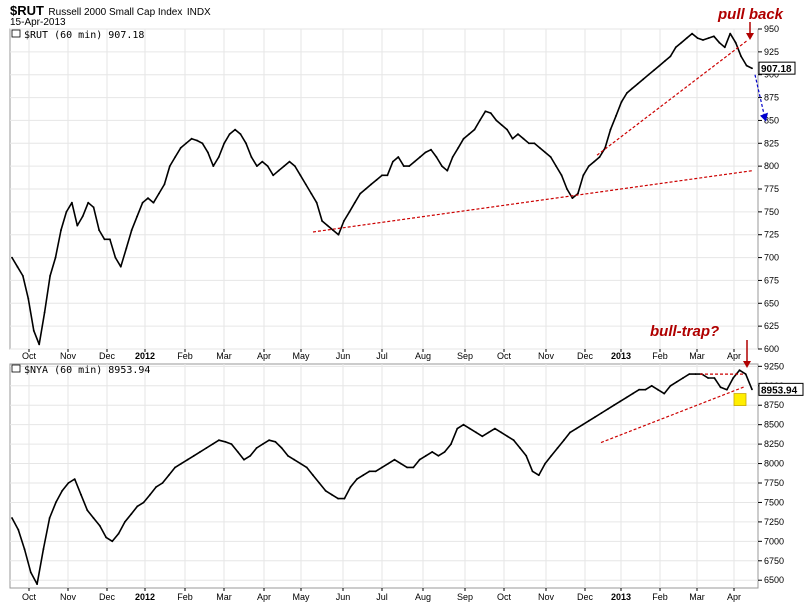 This screenshot has width=810, height=612. What do you see at coordinates (198, 12) in the screenshot?
I see `exchange-label: INDX` at bounding box center [198, 12].